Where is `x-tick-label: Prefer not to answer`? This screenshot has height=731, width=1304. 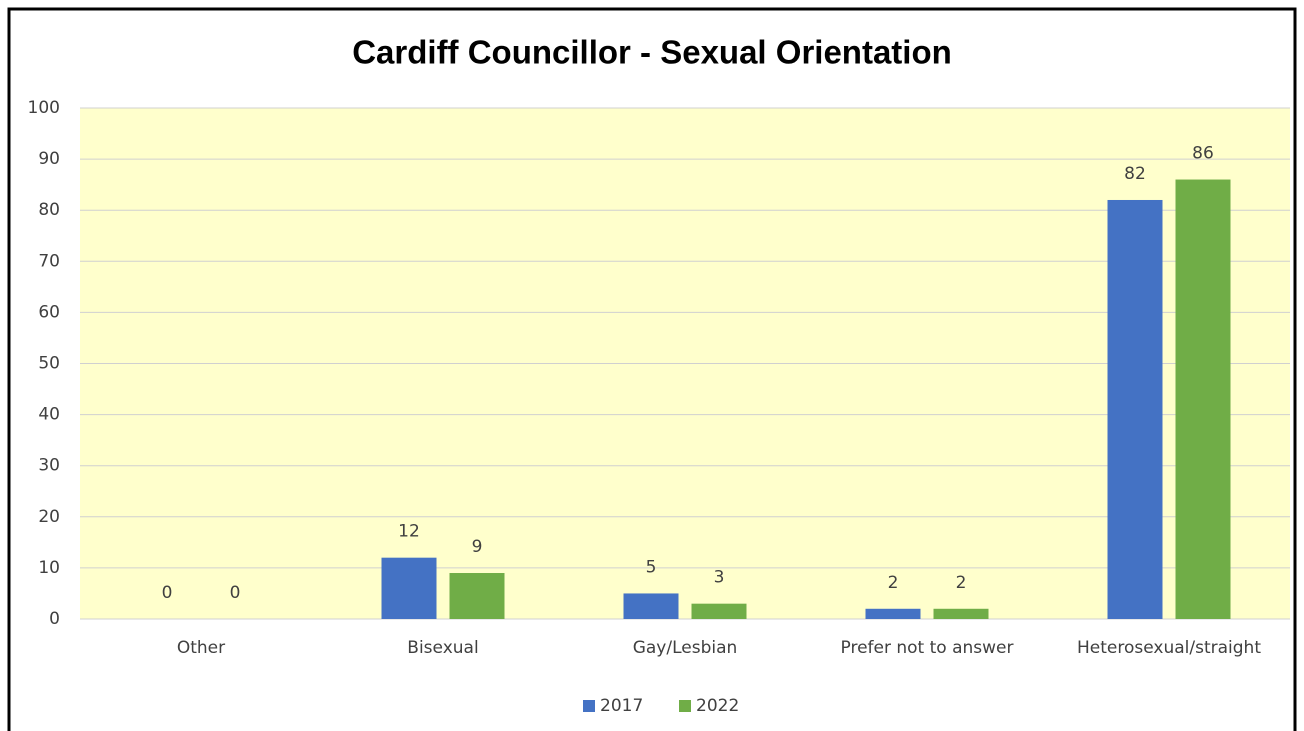
x-tick-label: Prefer not to answer is located at coordinates (927, 648).